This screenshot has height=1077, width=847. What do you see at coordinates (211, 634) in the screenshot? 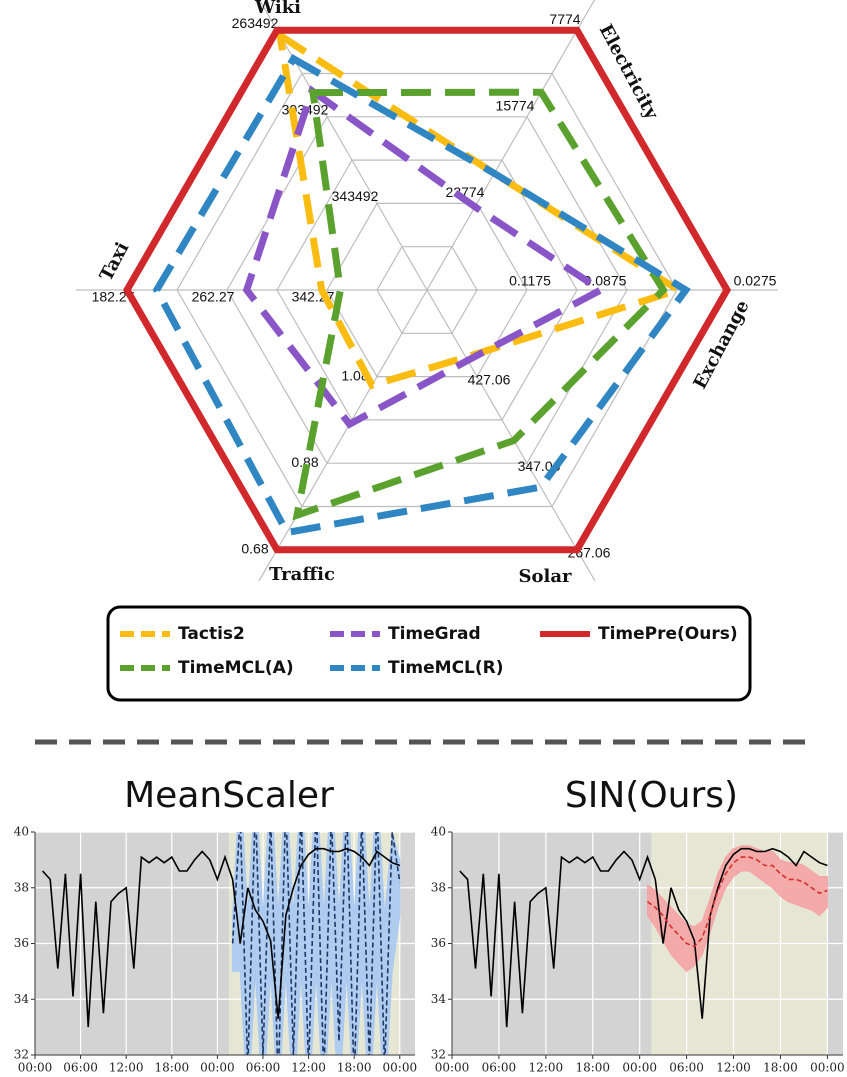
I see `legend-label: Tactis2` at bounding box center [211, 634].